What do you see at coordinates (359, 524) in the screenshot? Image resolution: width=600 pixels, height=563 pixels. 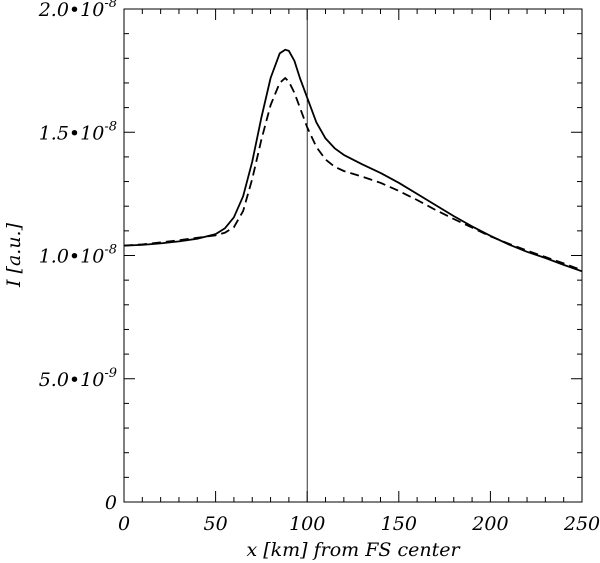 I see `x-tick-labels: 0 50 100 150 200 250` at bounding box center [359, 524].